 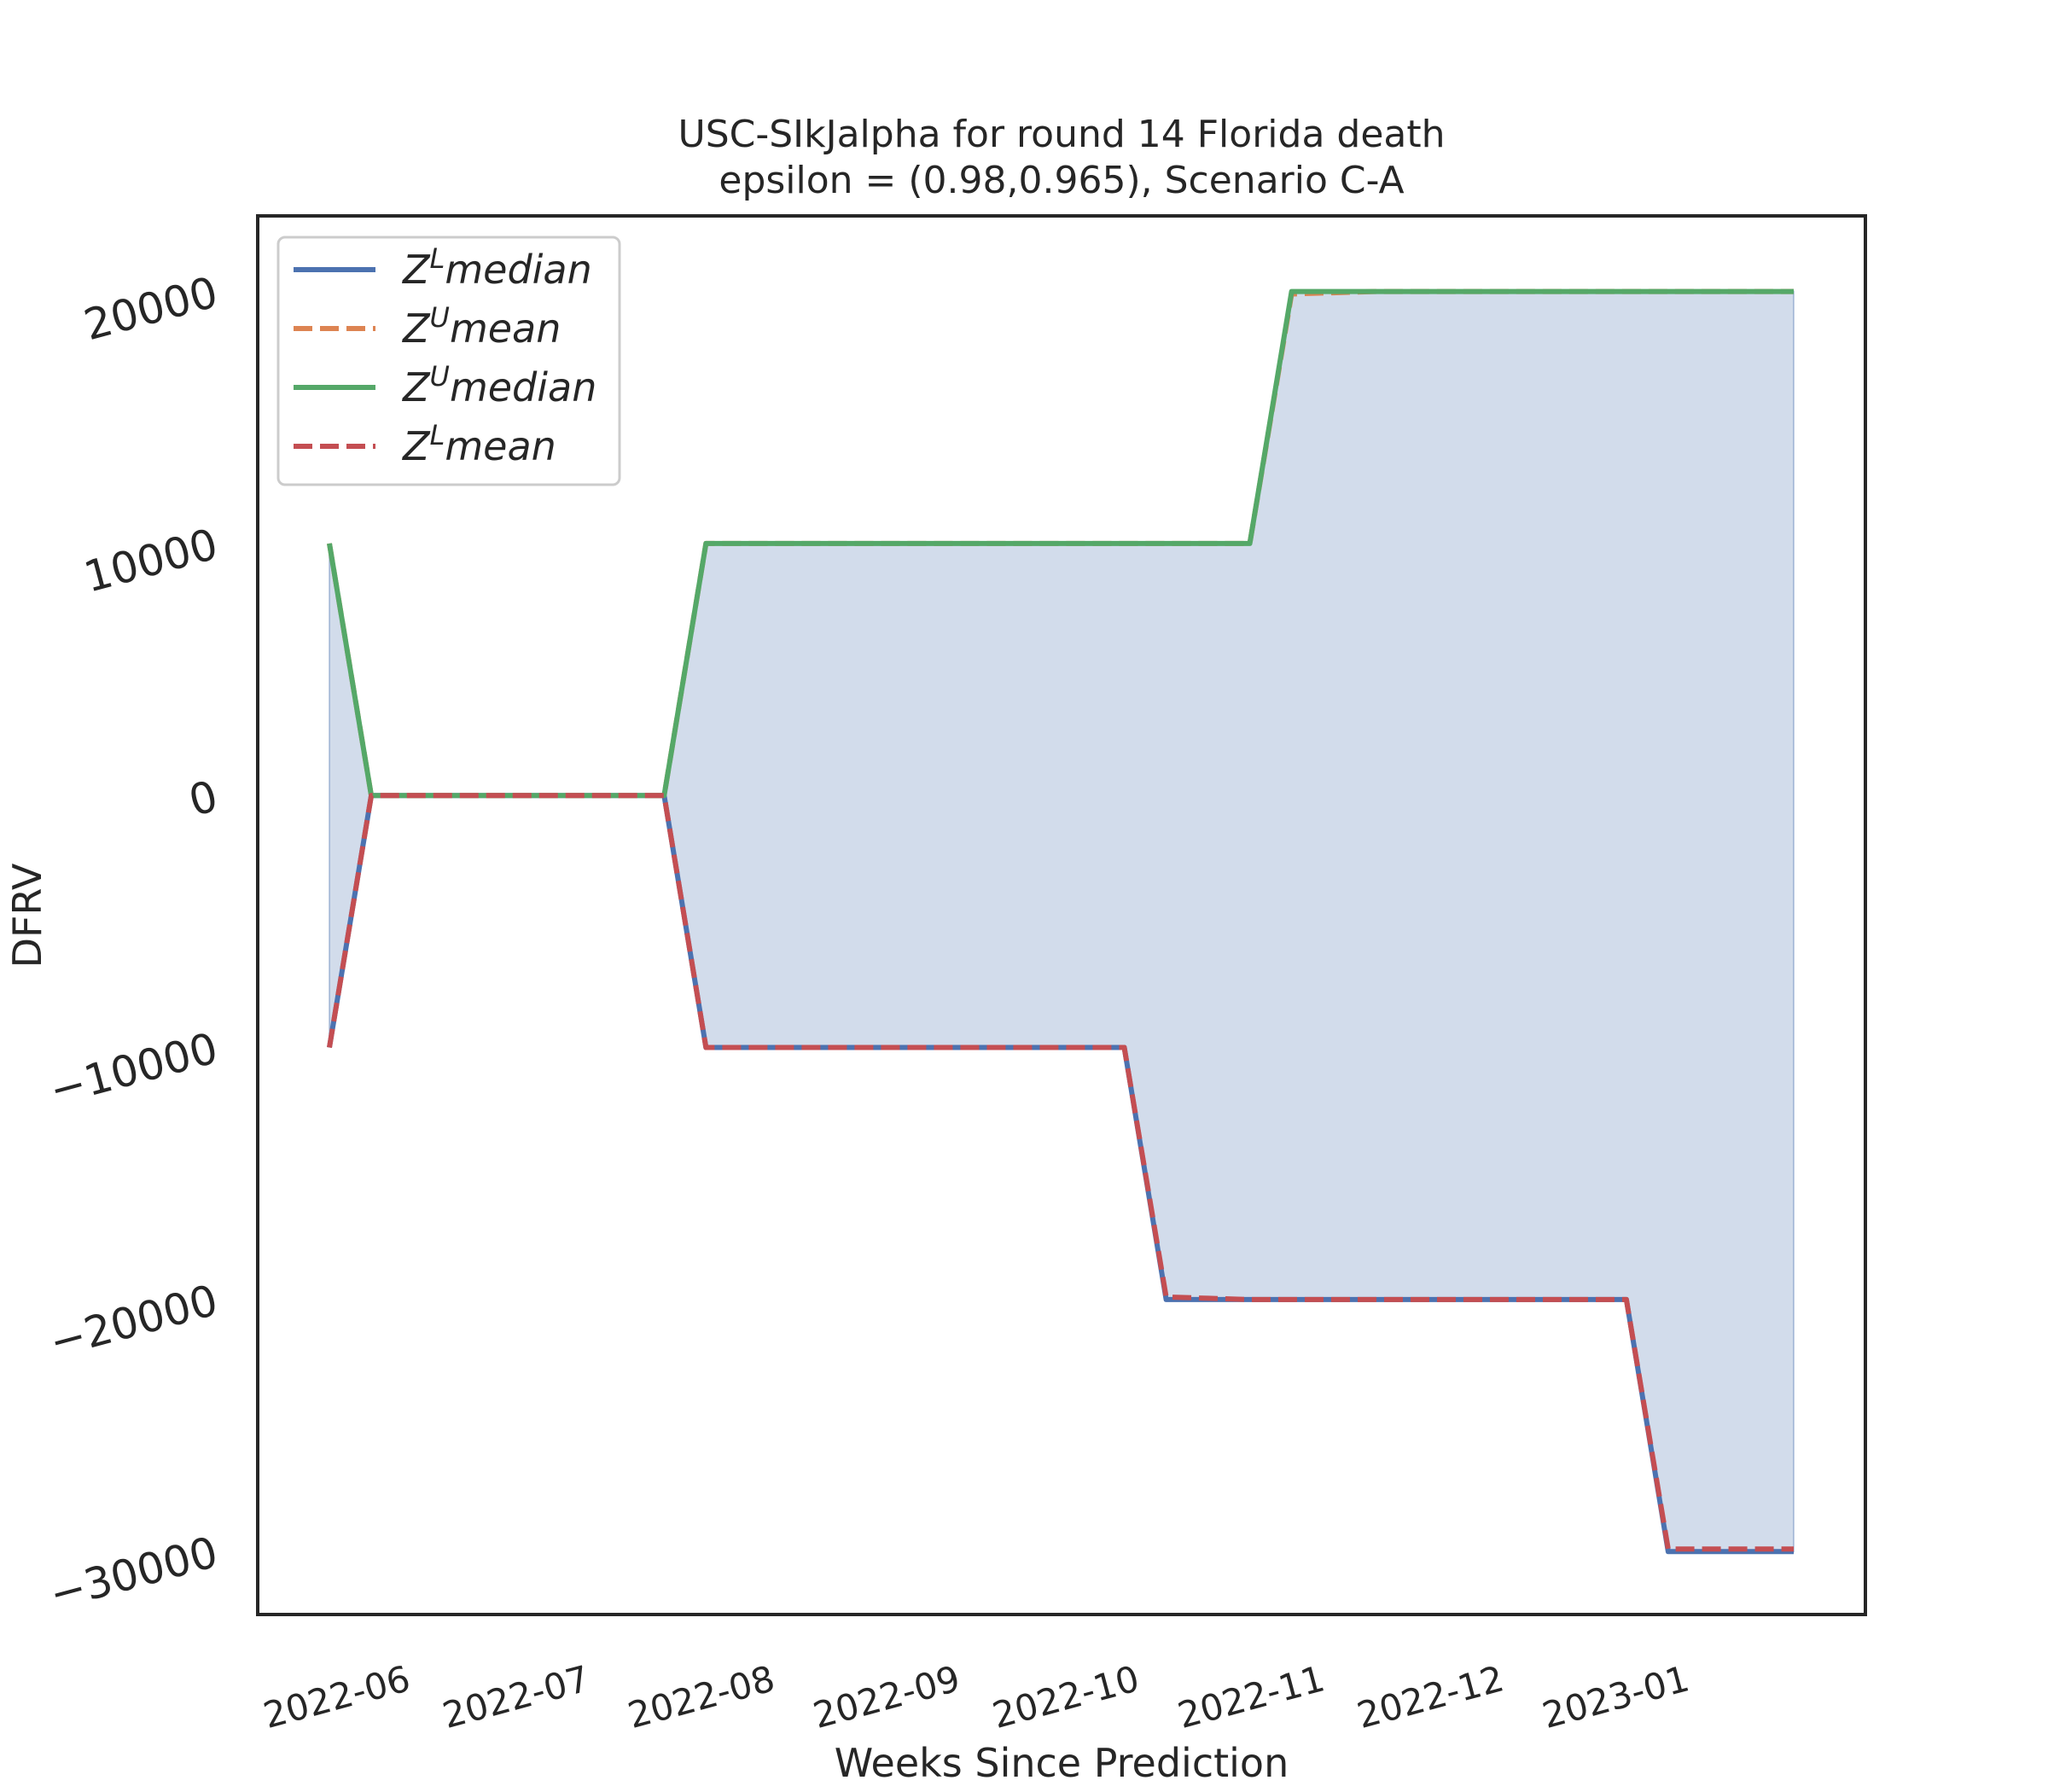 I want to click on legend-entry-2: ZUmedian, so click(x=499, y=385).